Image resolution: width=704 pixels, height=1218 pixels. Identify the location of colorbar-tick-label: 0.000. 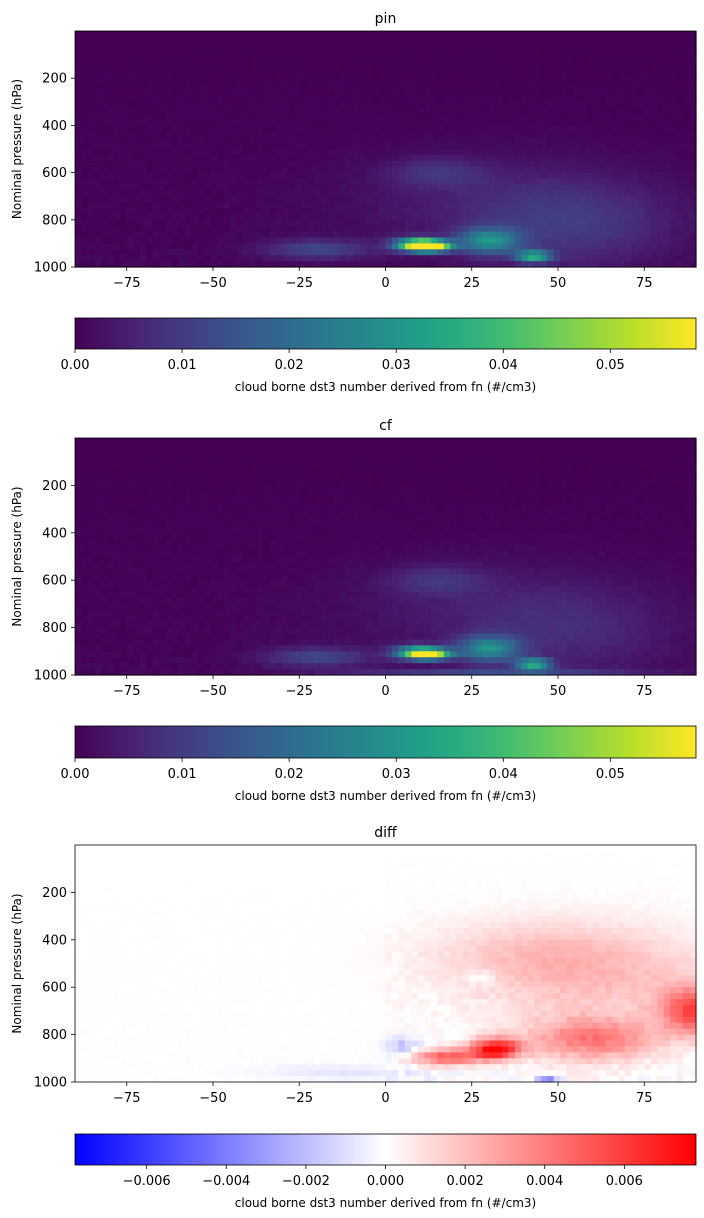
(385, 1181).